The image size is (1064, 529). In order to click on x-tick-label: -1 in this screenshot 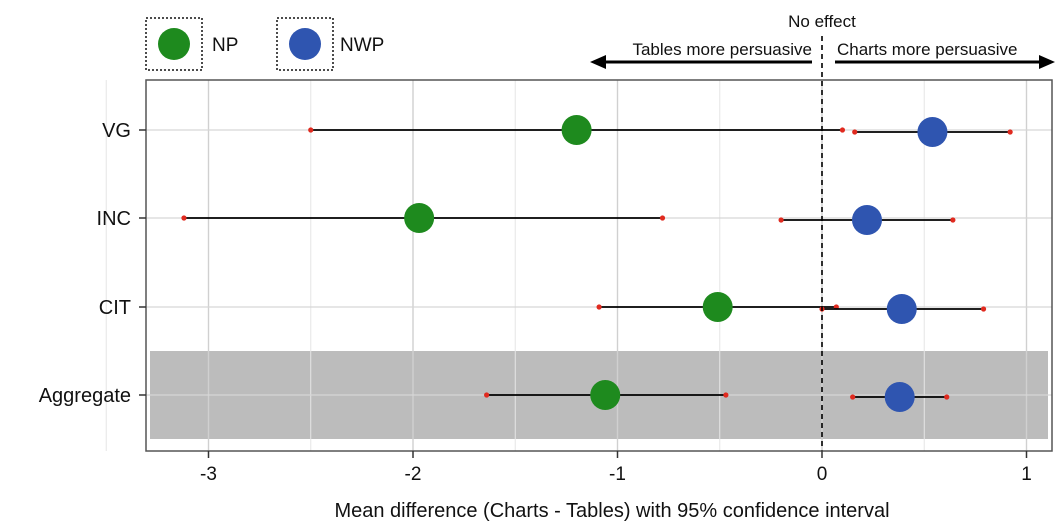, I will do `click(617, 474)`.